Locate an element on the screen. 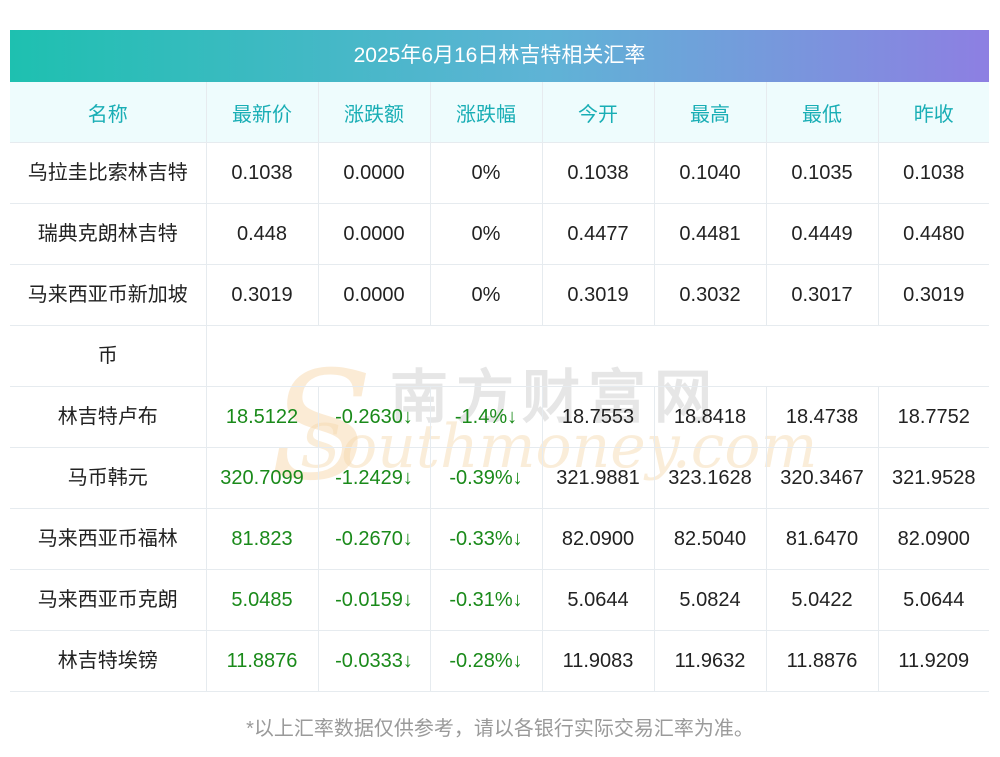 The image size is (1000, 757). row-name: 林吉特卢布 is located at coordinates (108, 417).